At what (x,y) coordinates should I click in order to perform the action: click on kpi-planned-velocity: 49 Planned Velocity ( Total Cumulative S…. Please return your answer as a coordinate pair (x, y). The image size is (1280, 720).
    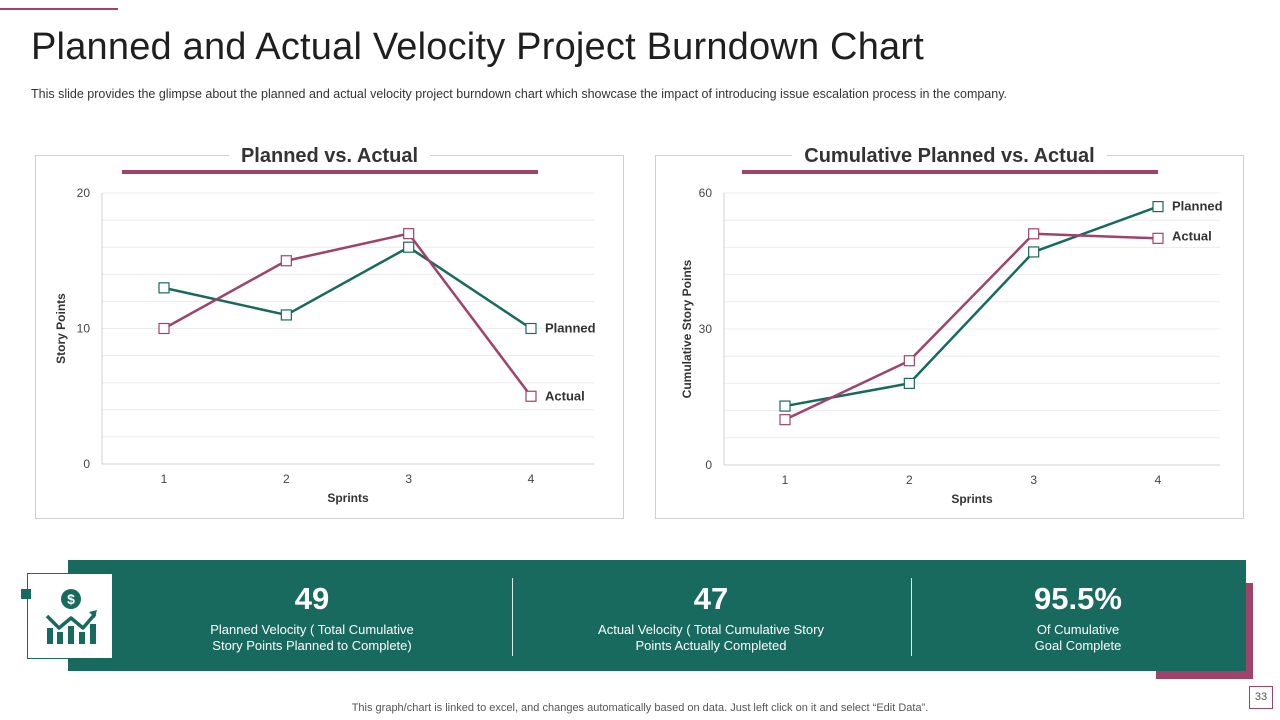
    Looking at the image, I should click on (312, 617).